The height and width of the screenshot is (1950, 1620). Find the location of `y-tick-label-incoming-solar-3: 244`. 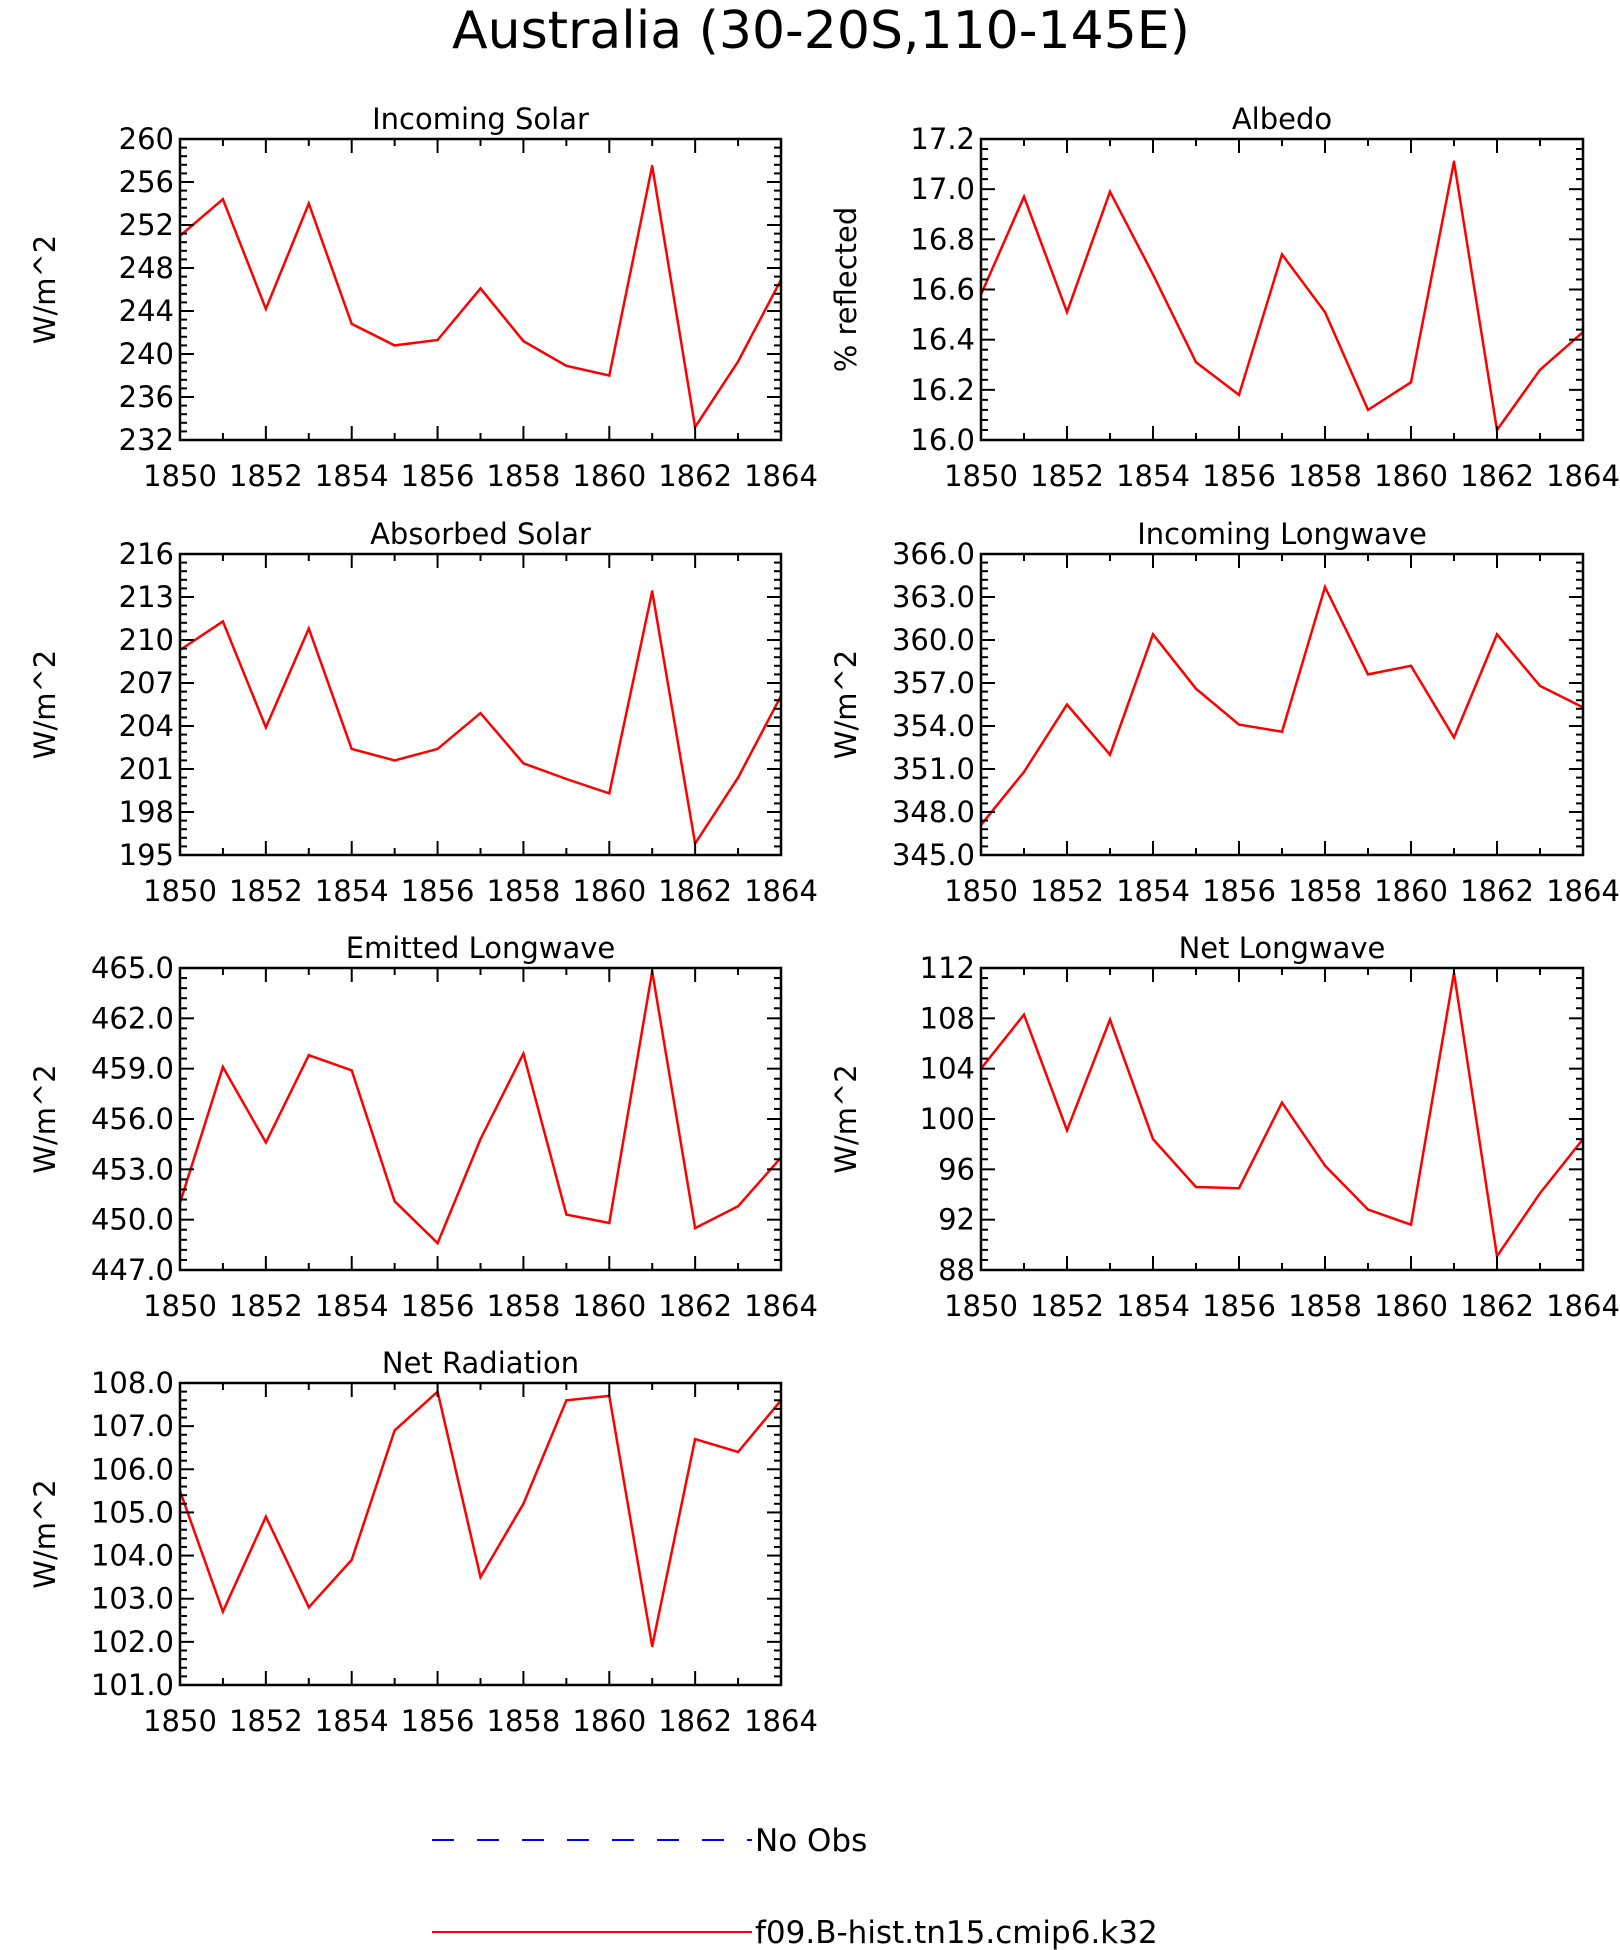

y-tick-label-incoming-solar-3: 244 is located at coordinates (146, 311).